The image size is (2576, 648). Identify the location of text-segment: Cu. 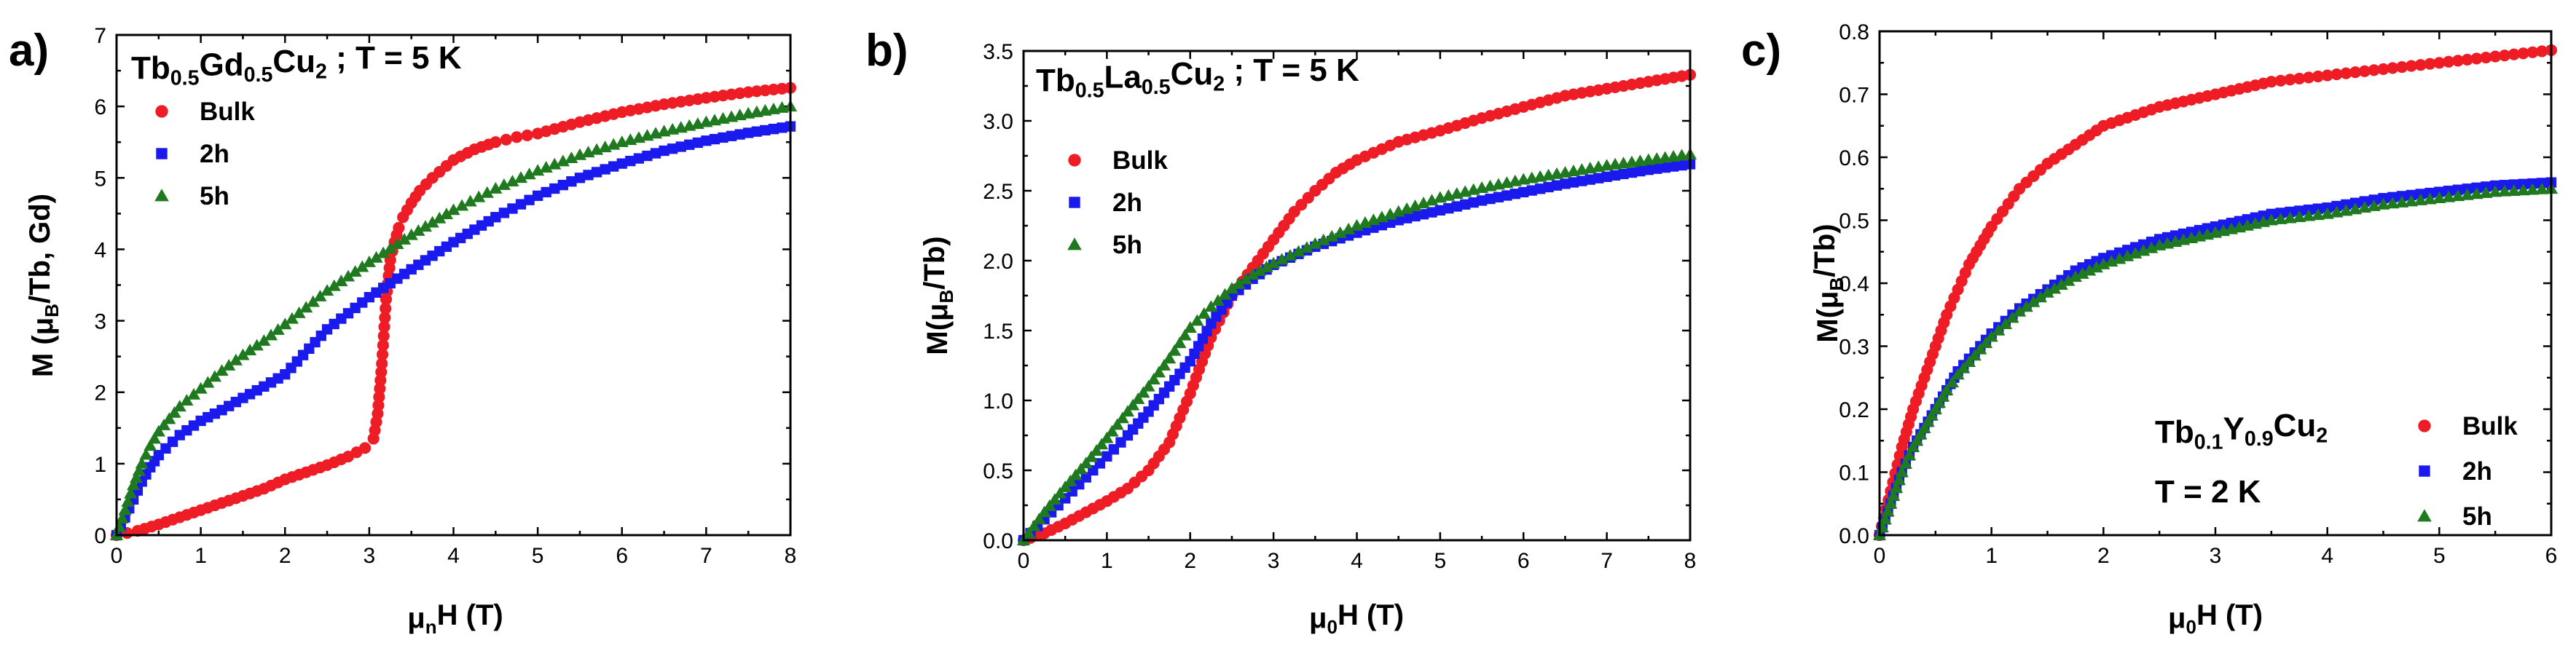
(1192, 74).